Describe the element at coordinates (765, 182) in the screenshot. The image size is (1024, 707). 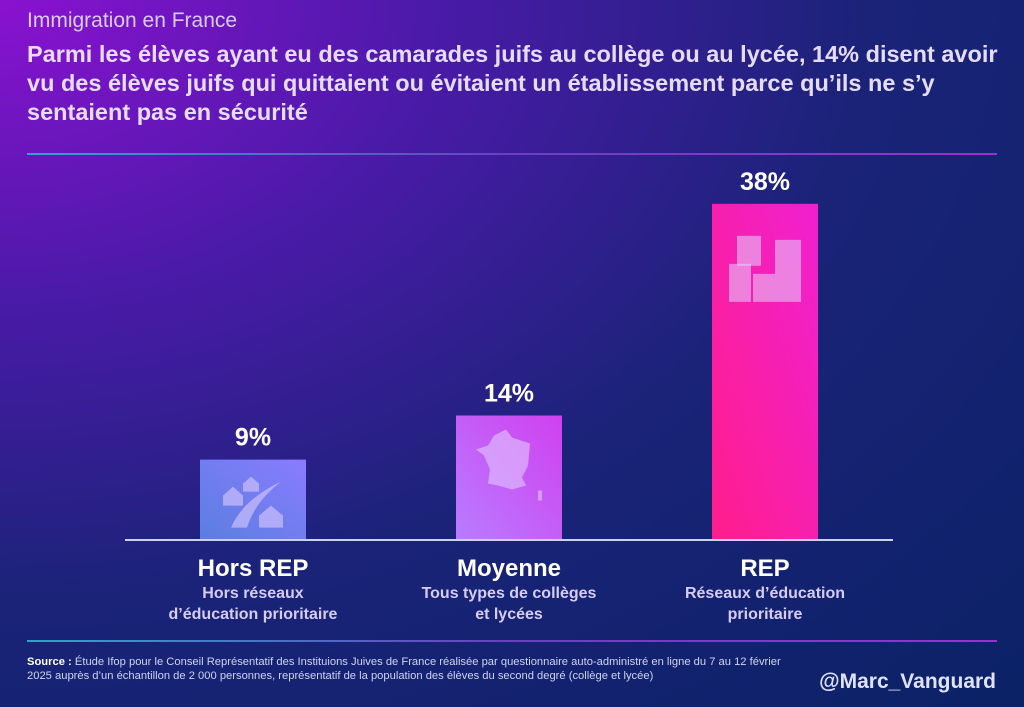
I see `value-label: 38%` at that location.